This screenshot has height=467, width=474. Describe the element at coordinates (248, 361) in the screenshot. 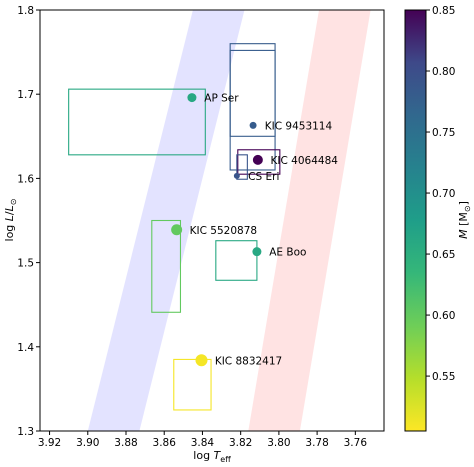

I see `star-label-kic-8832417: KIC 8832417` at that location.